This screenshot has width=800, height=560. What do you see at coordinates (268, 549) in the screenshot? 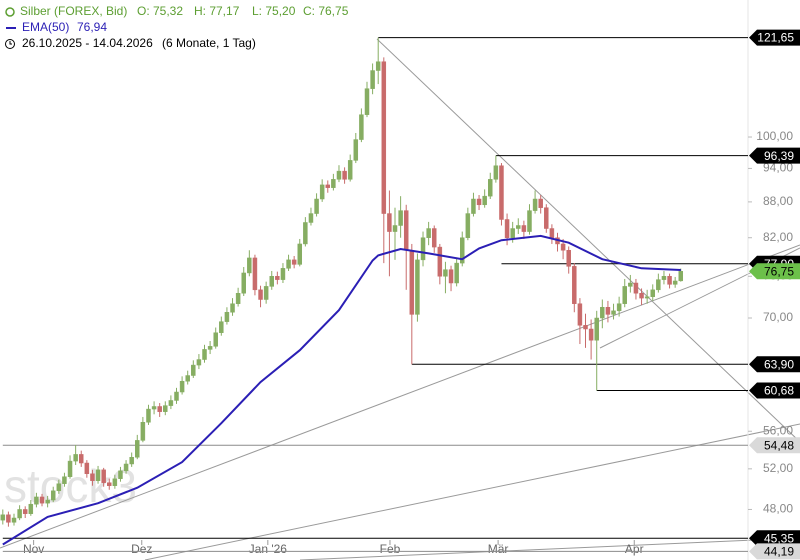
I see `x-tick-label: Jan '26` at bounding box center [268, 549].